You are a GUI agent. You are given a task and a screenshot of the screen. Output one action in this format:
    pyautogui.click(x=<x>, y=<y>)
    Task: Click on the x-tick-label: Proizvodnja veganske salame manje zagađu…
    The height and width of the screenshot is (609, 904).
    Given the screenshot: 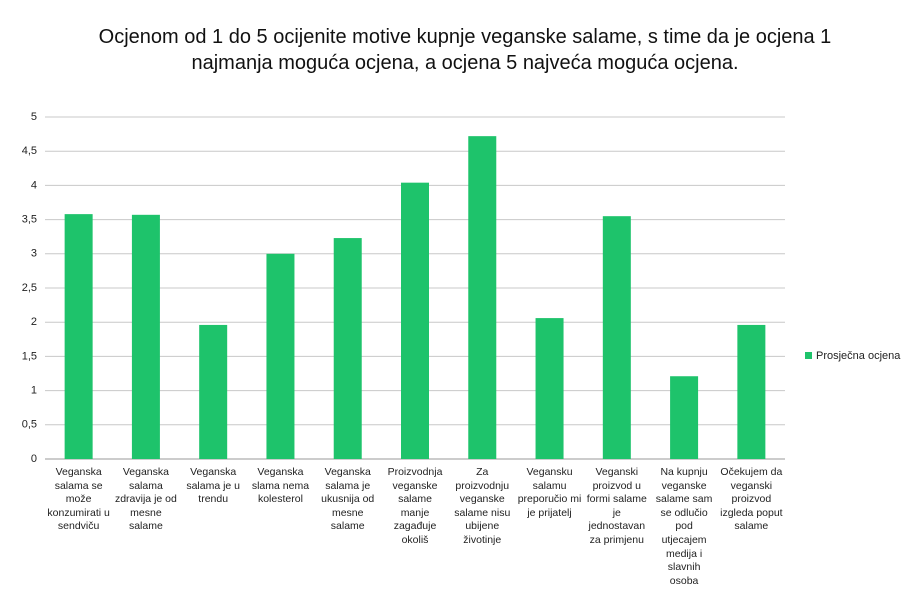 What is the action you would take?
    pyautogui.click(x=415, y=506)
    